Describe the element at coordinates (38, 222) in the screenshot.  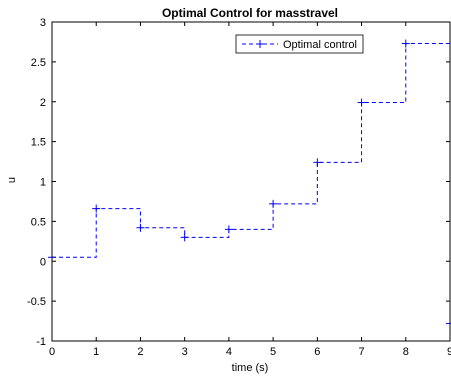
I see `y-tick-label: 0.5` at that location.